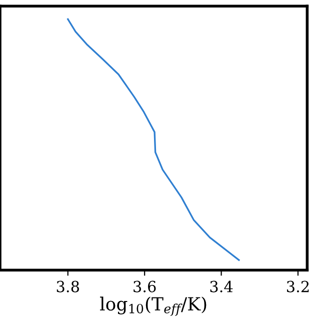 The image size is (320, 320). What do you see at coordinates (145, 286) in the screenshot?
I see `x-tick-label: 3.6` at bounding box center [145, 286].